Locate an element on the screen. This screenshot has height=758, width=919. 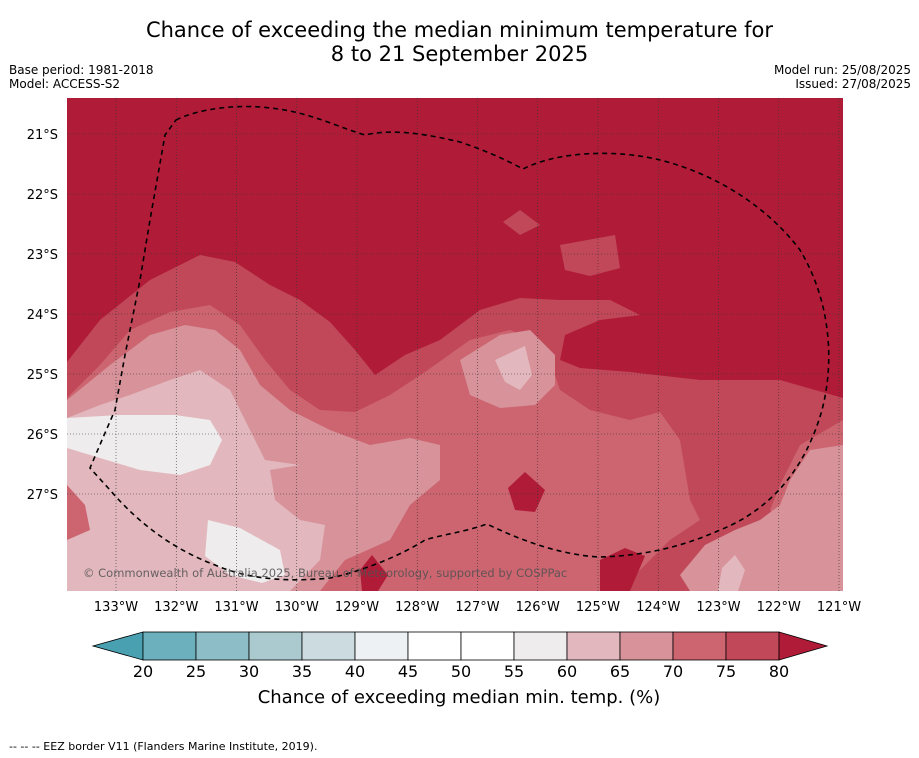
longitude-label: 128°W is located at coordinates (417, 607).